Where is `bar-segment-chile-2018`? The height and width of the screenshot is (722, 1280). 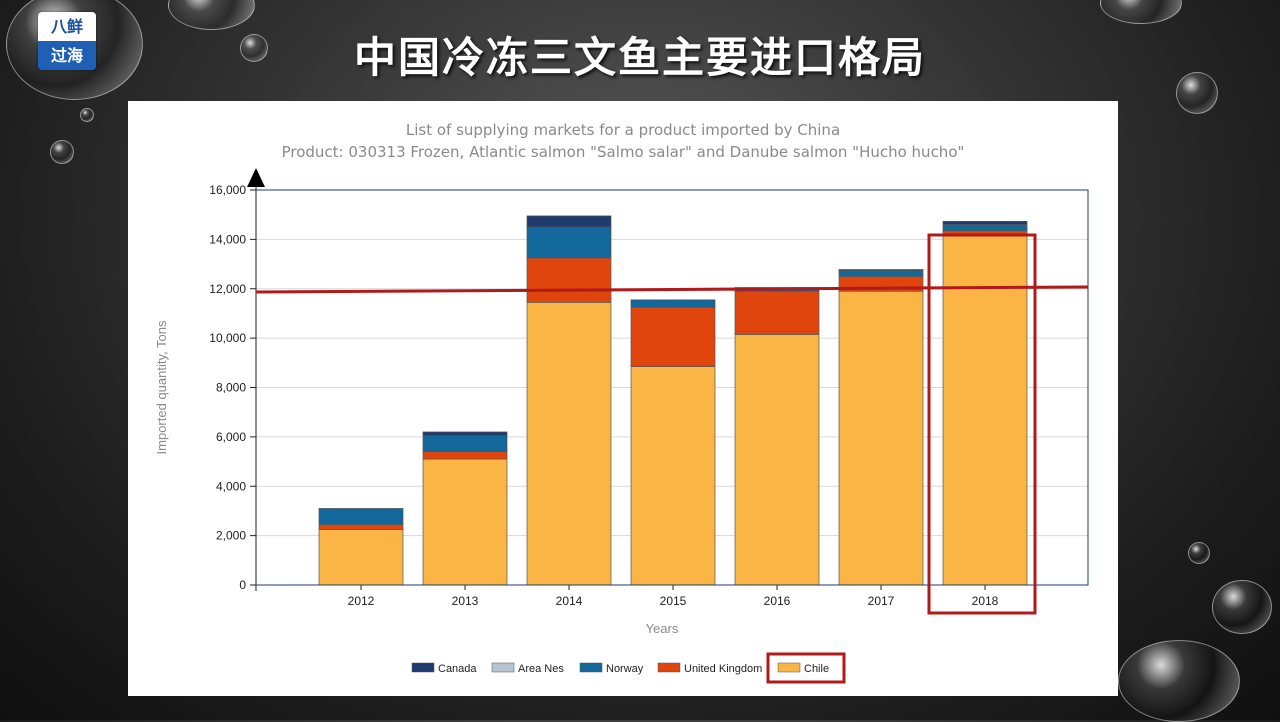
bar-segment-chile-2018 is located at coordinates (985, 410).